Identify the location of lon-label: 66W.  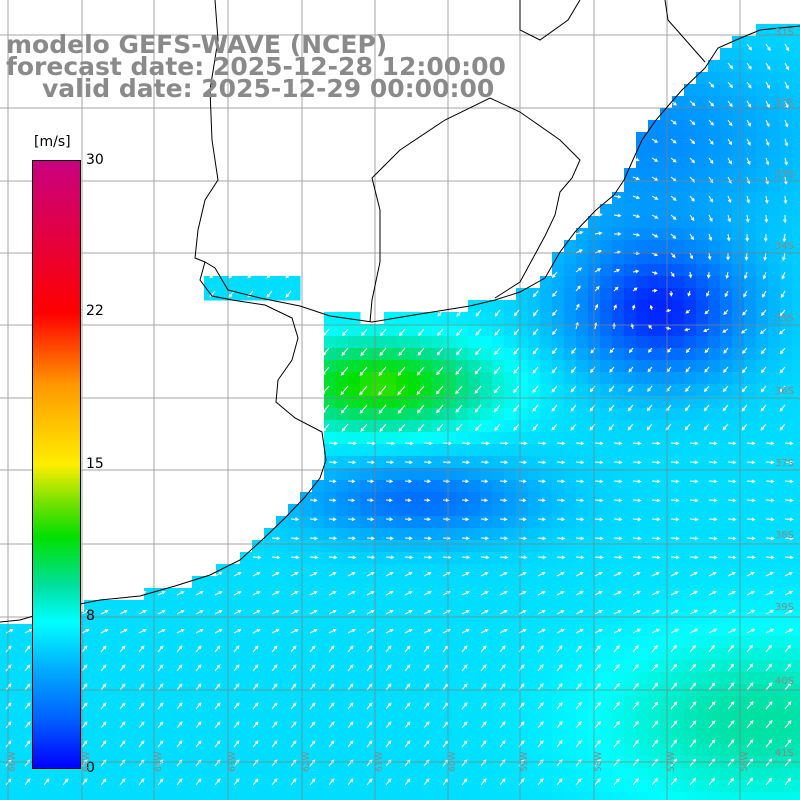
(13, 761).